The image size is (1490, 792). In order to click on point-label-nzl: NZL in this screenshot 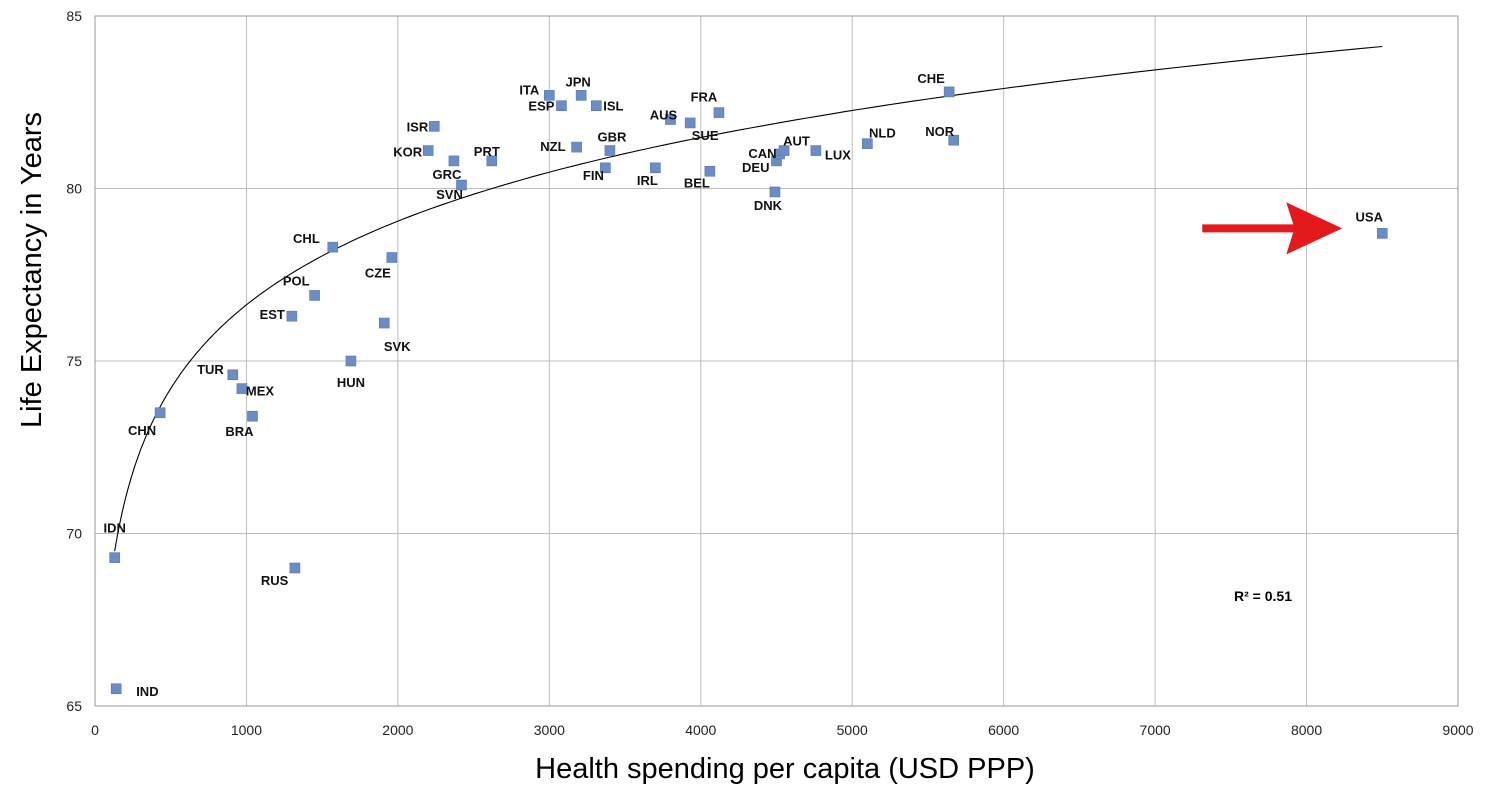, I will do `click(552, 146)`.